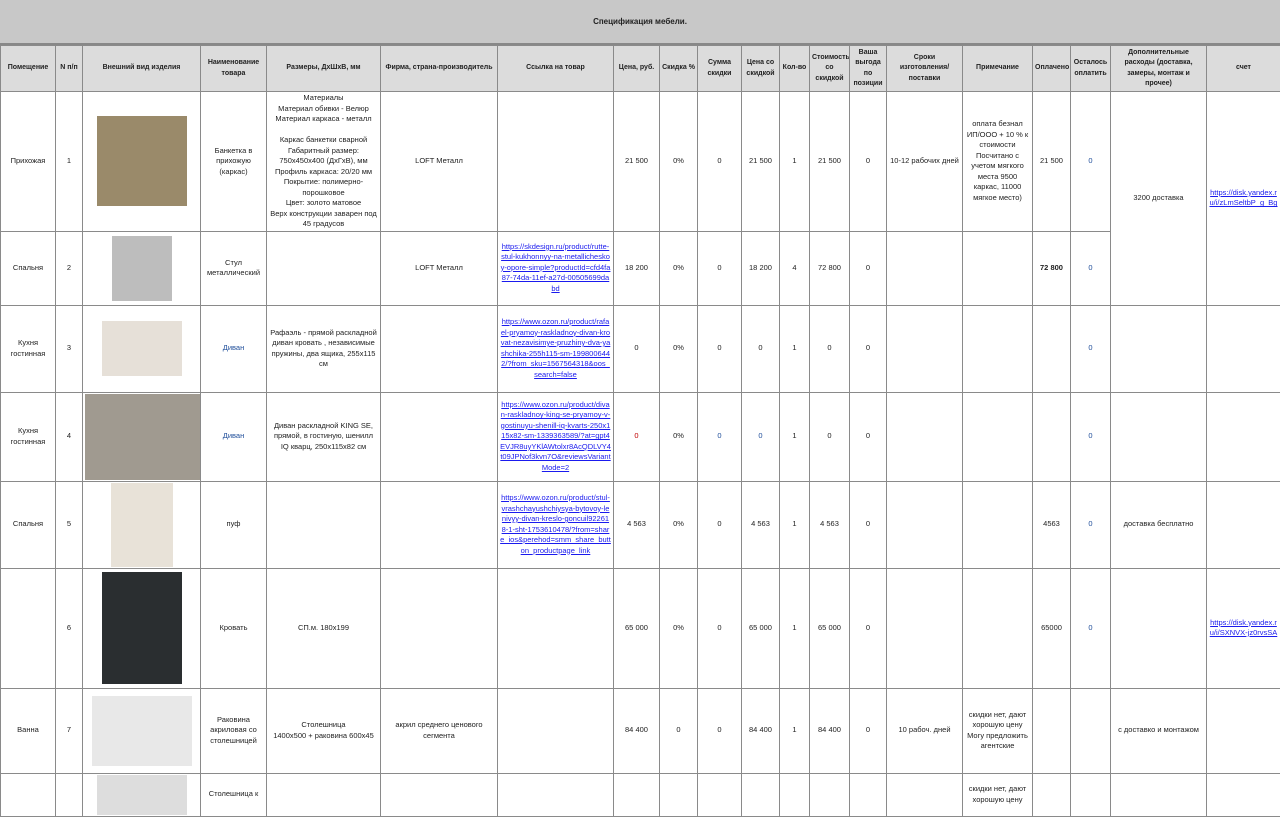 Image resolution: width=1280 pixels, height=817 pixels. What do you see at coordinates (69, 628) in the screenshot?
I see `cell-n: 6` at bounding box center [69, 628].